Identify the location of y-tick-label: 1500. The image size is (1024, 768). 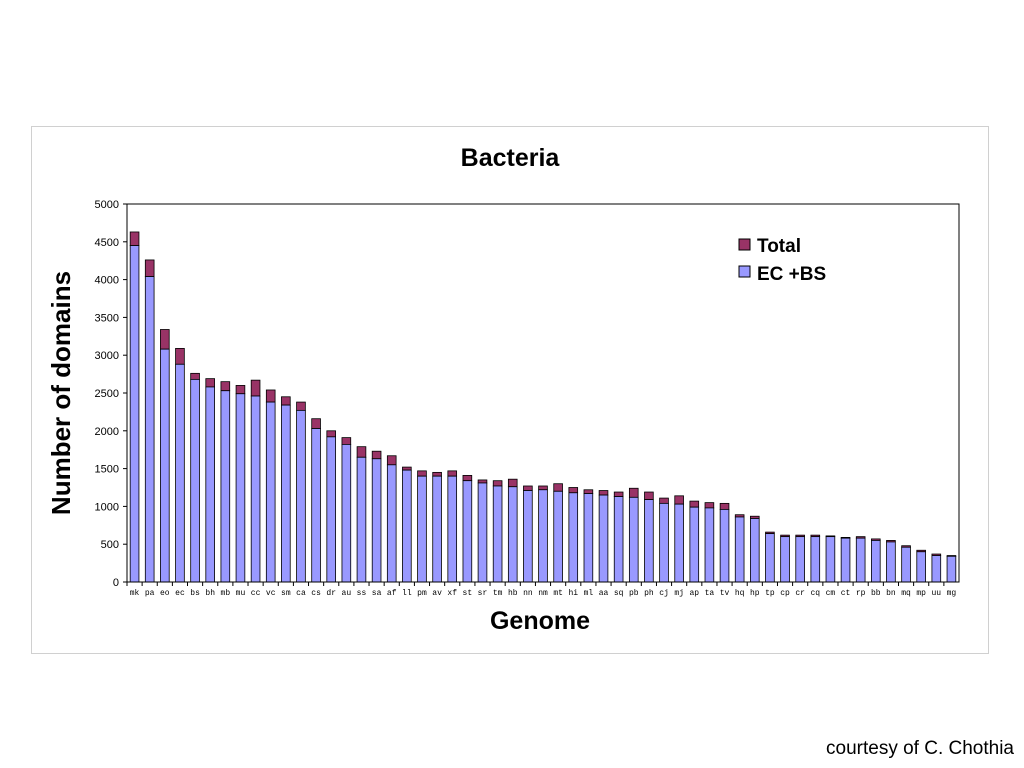
(107, 470).